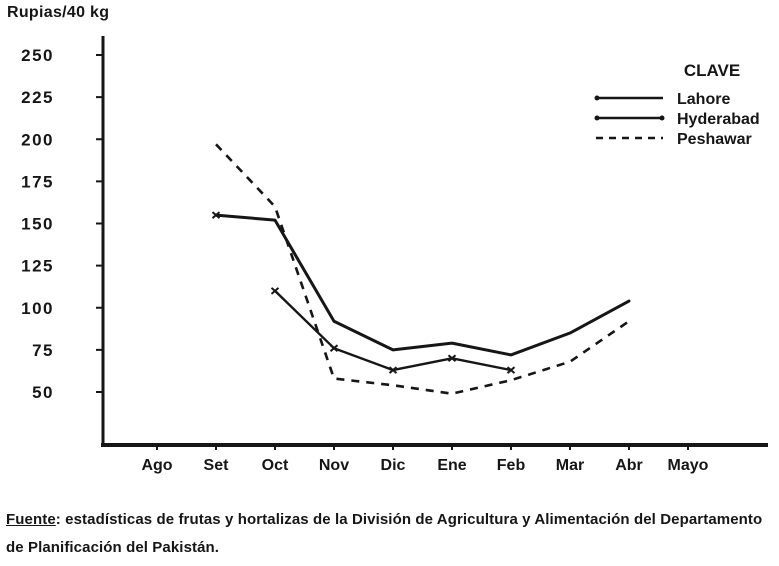  Describe the element at coordinates (718, 119) in the screenshot. I see `legend-label-hyderabad: Hyderabad` at that location.